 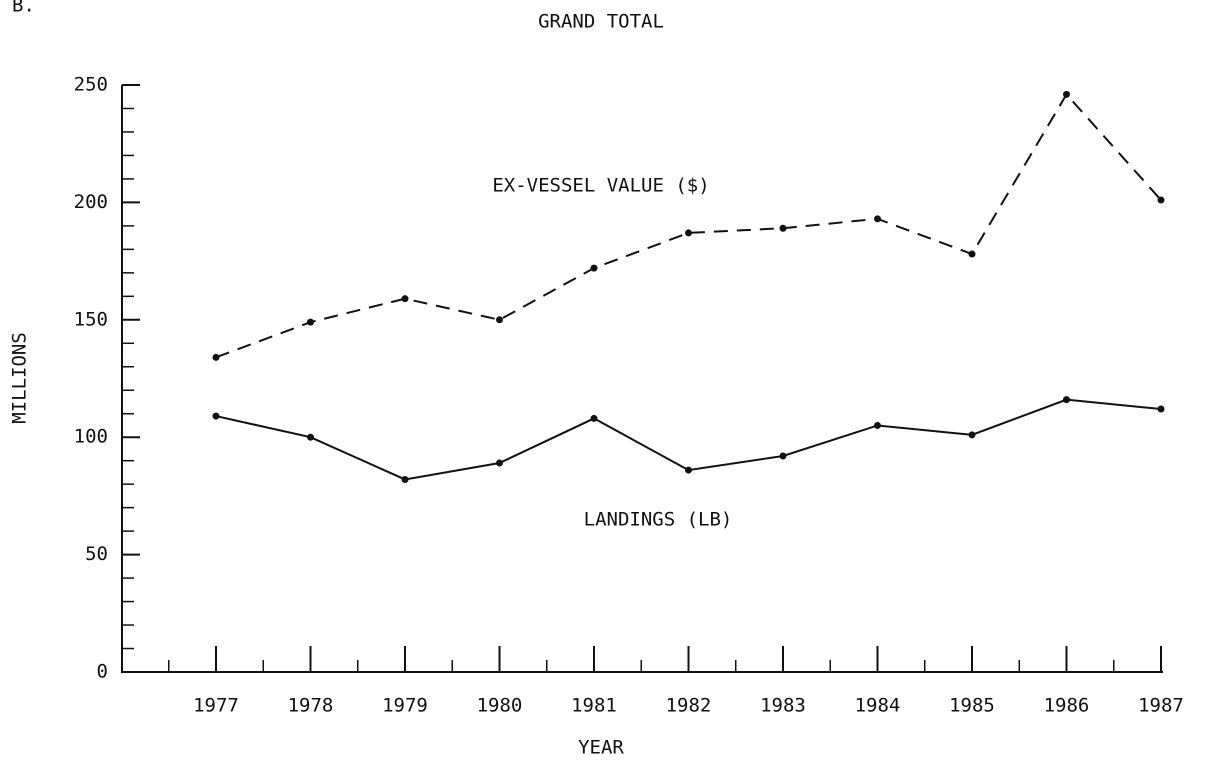 I want to click on x-tick-label: 1978, so click(x=311, y=706).